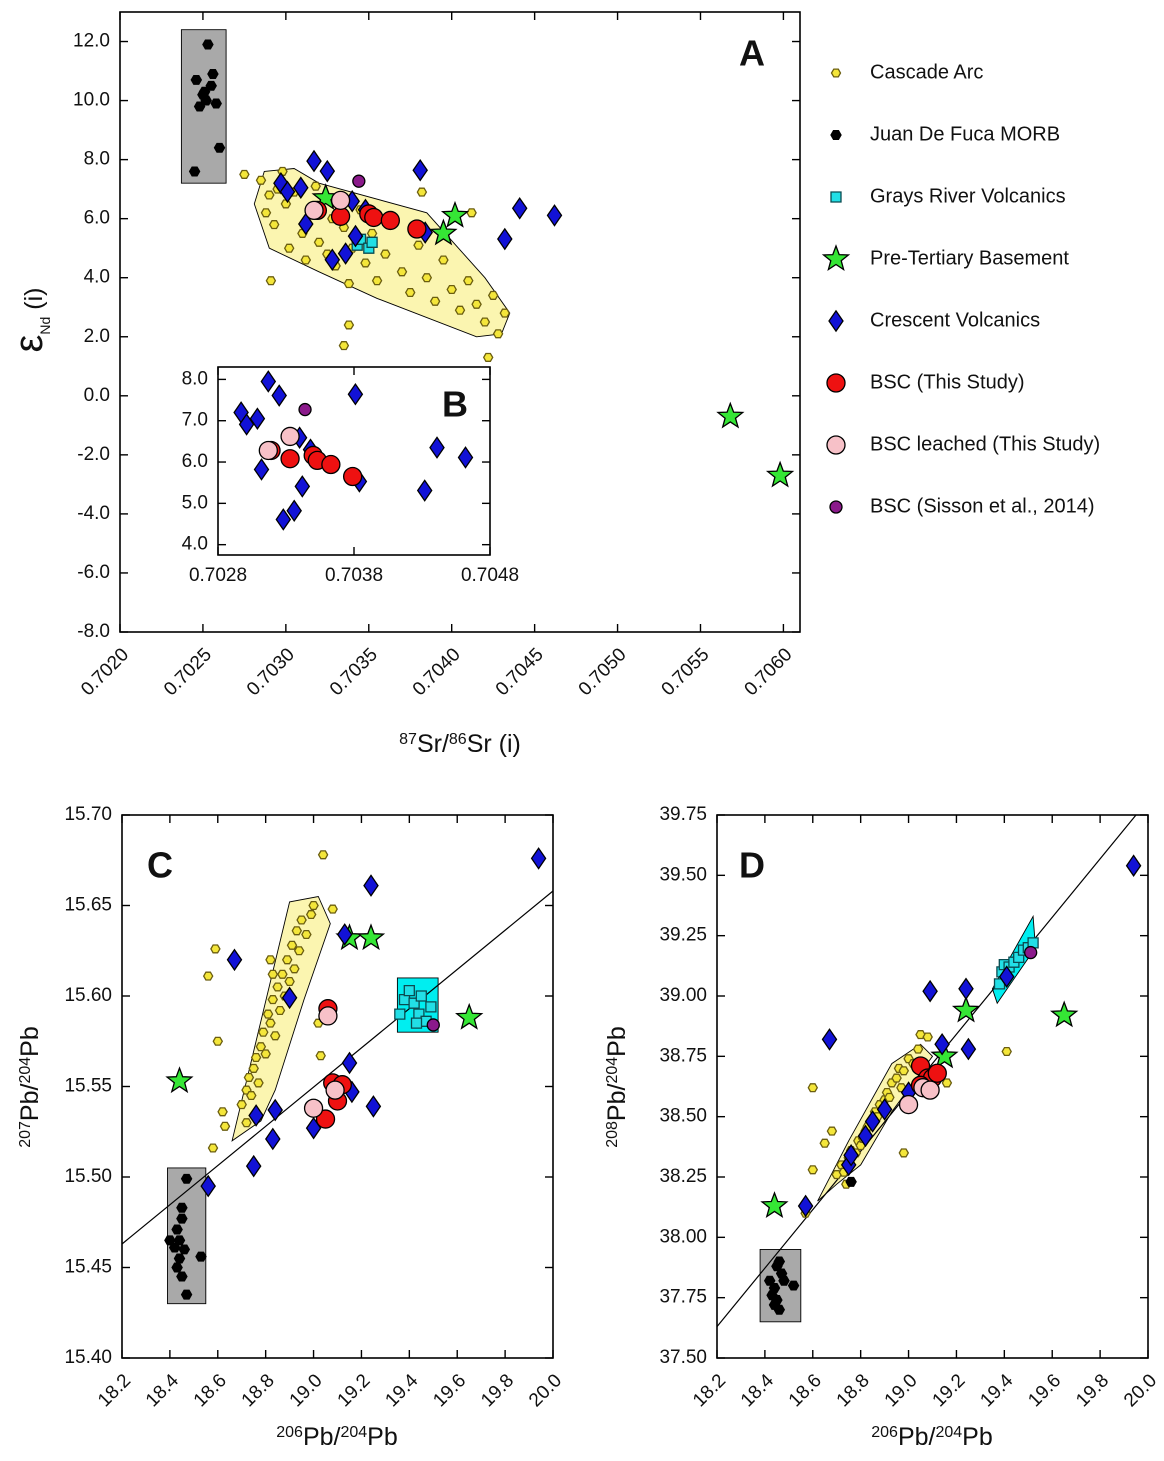  What do you see at coordinates (195, 378) in the screenshot?
I see `y-tick-label: 8.0` at bounding box center [195, 378].